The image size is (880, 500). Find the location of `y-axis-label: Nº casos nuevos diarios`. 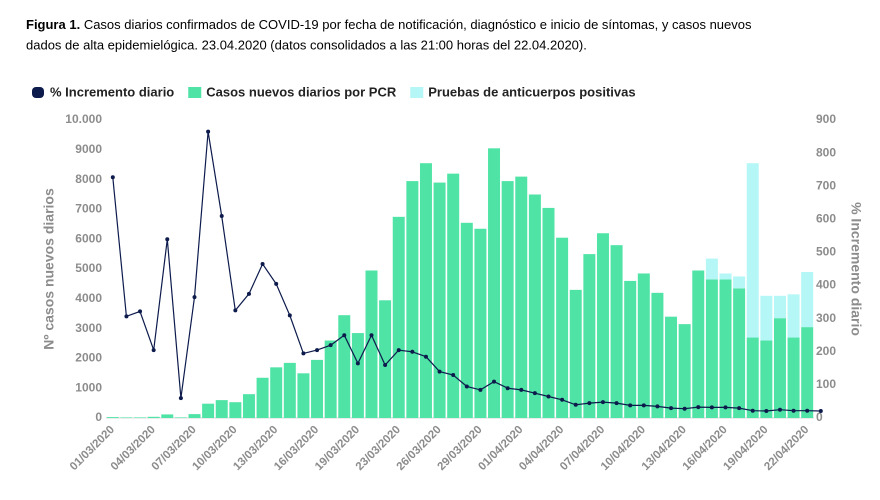

y-axis-label: Nº casos nuevos diarios is located at coordinates (49, 269).